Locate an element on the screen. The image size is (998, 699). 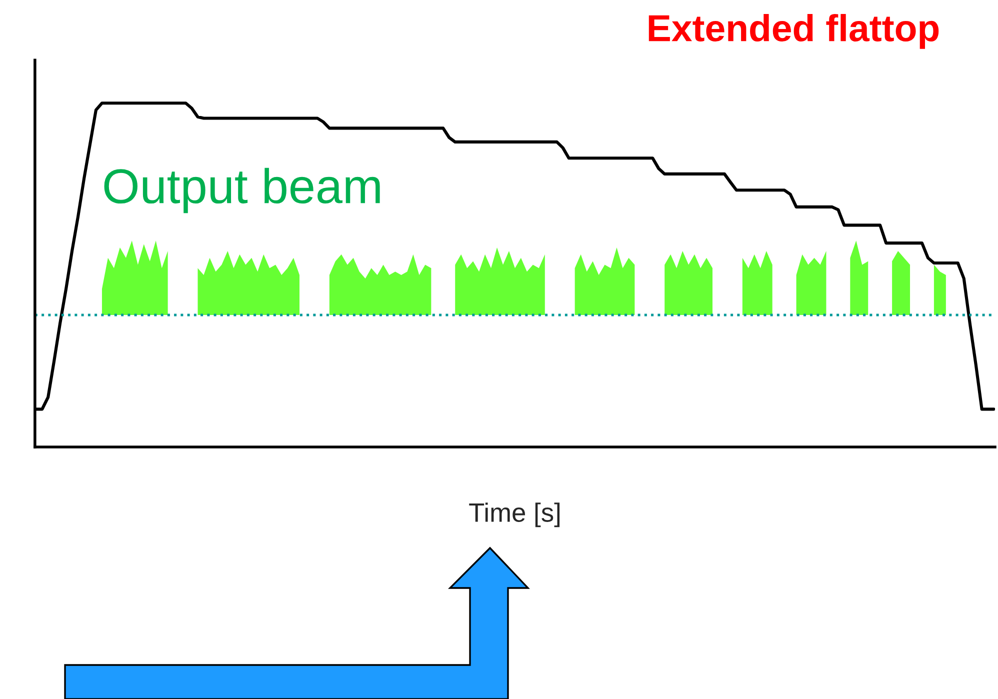
series-label: Output beam is located at coordinates (242, 191).